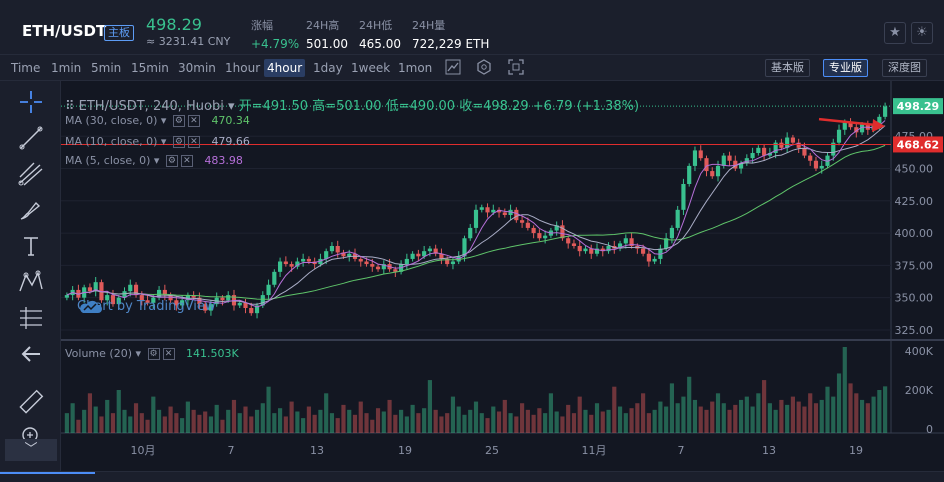 Image resolution: width=944 pixels, height=482 pixels. What do you see at coordinates (98, 353) in the screenshot?
I see `volume-label: Volume (20)` at bounding box center [98, 353].